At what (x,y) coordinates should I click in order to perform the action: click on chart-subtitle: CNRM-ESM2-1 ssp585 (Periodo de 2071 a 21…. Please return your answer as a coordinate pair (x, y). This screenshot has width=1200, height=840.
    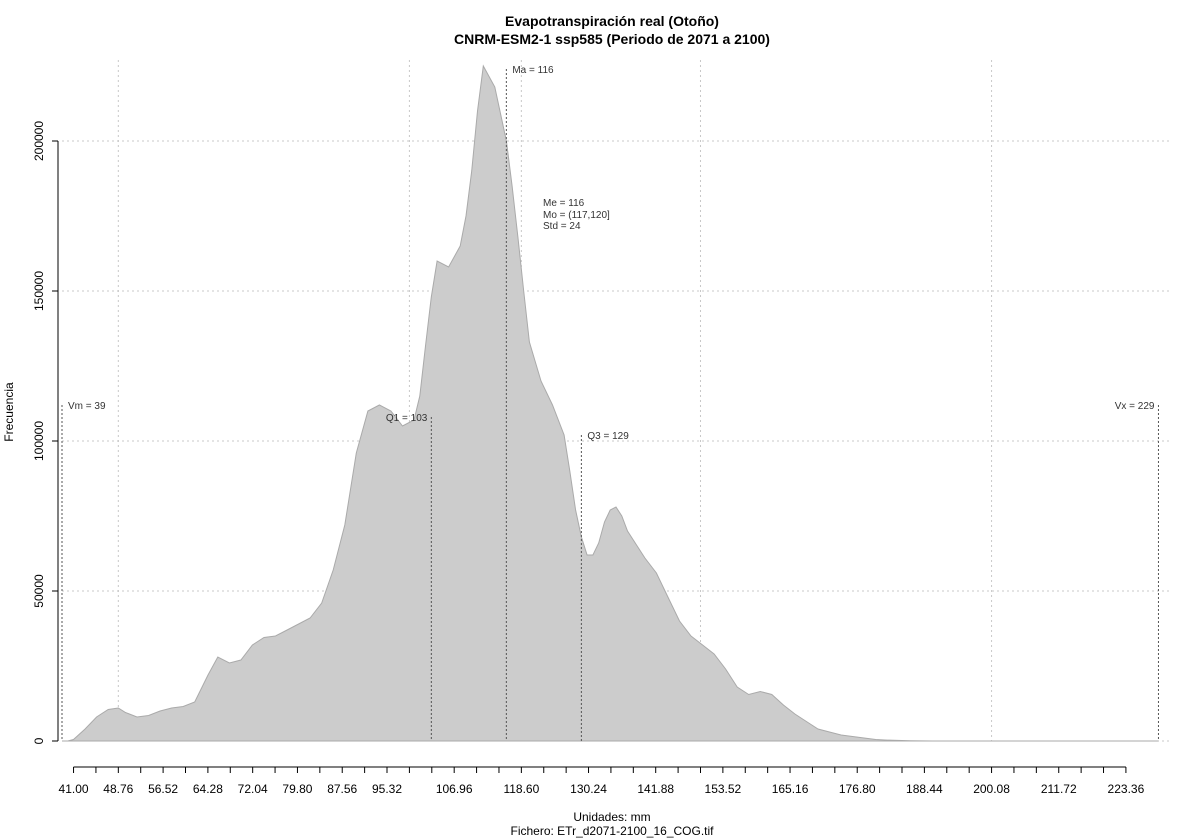
    Looking at the image, I should click on (612, 39).